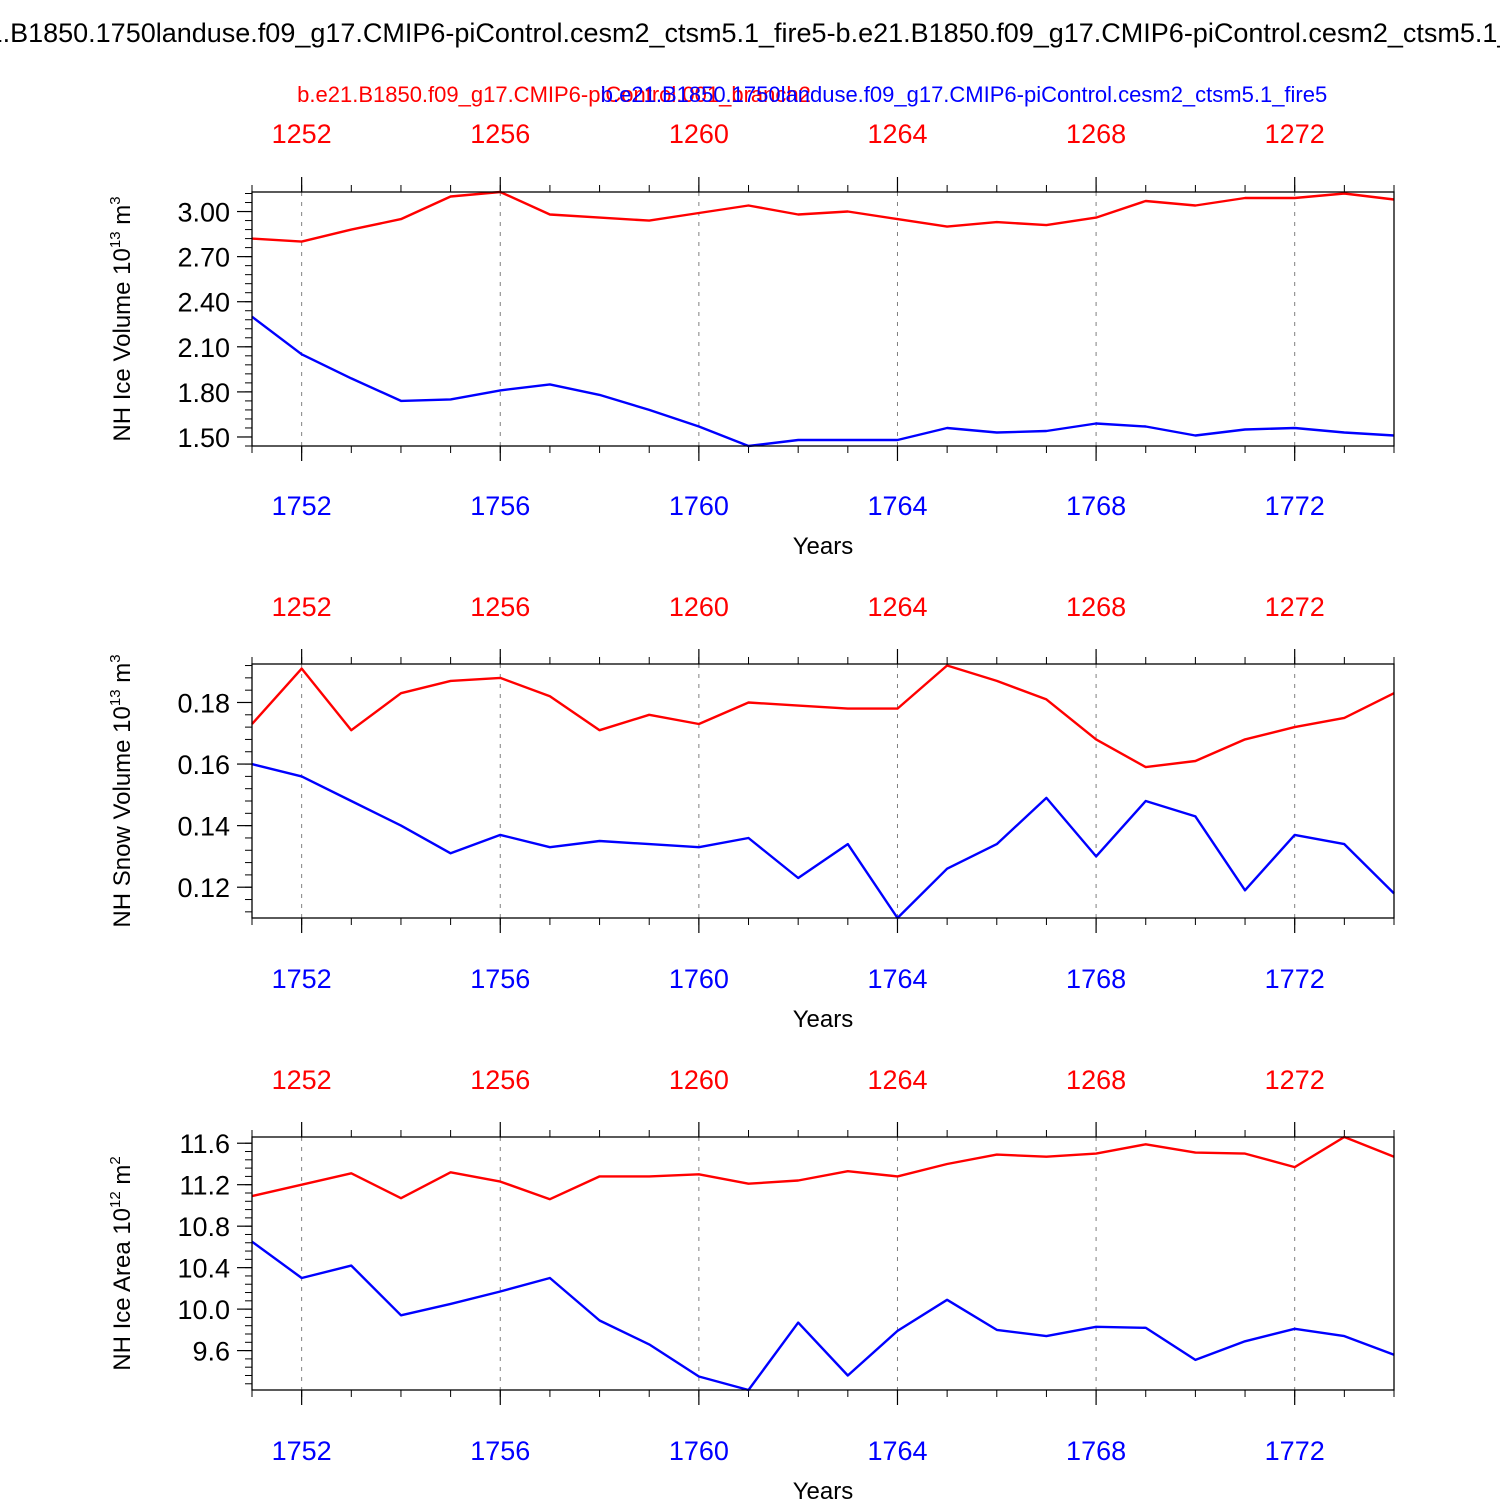 This screenshot has height=1500, width=1500. I want to click on y-tick-label: 3.00, so click(203, 213).